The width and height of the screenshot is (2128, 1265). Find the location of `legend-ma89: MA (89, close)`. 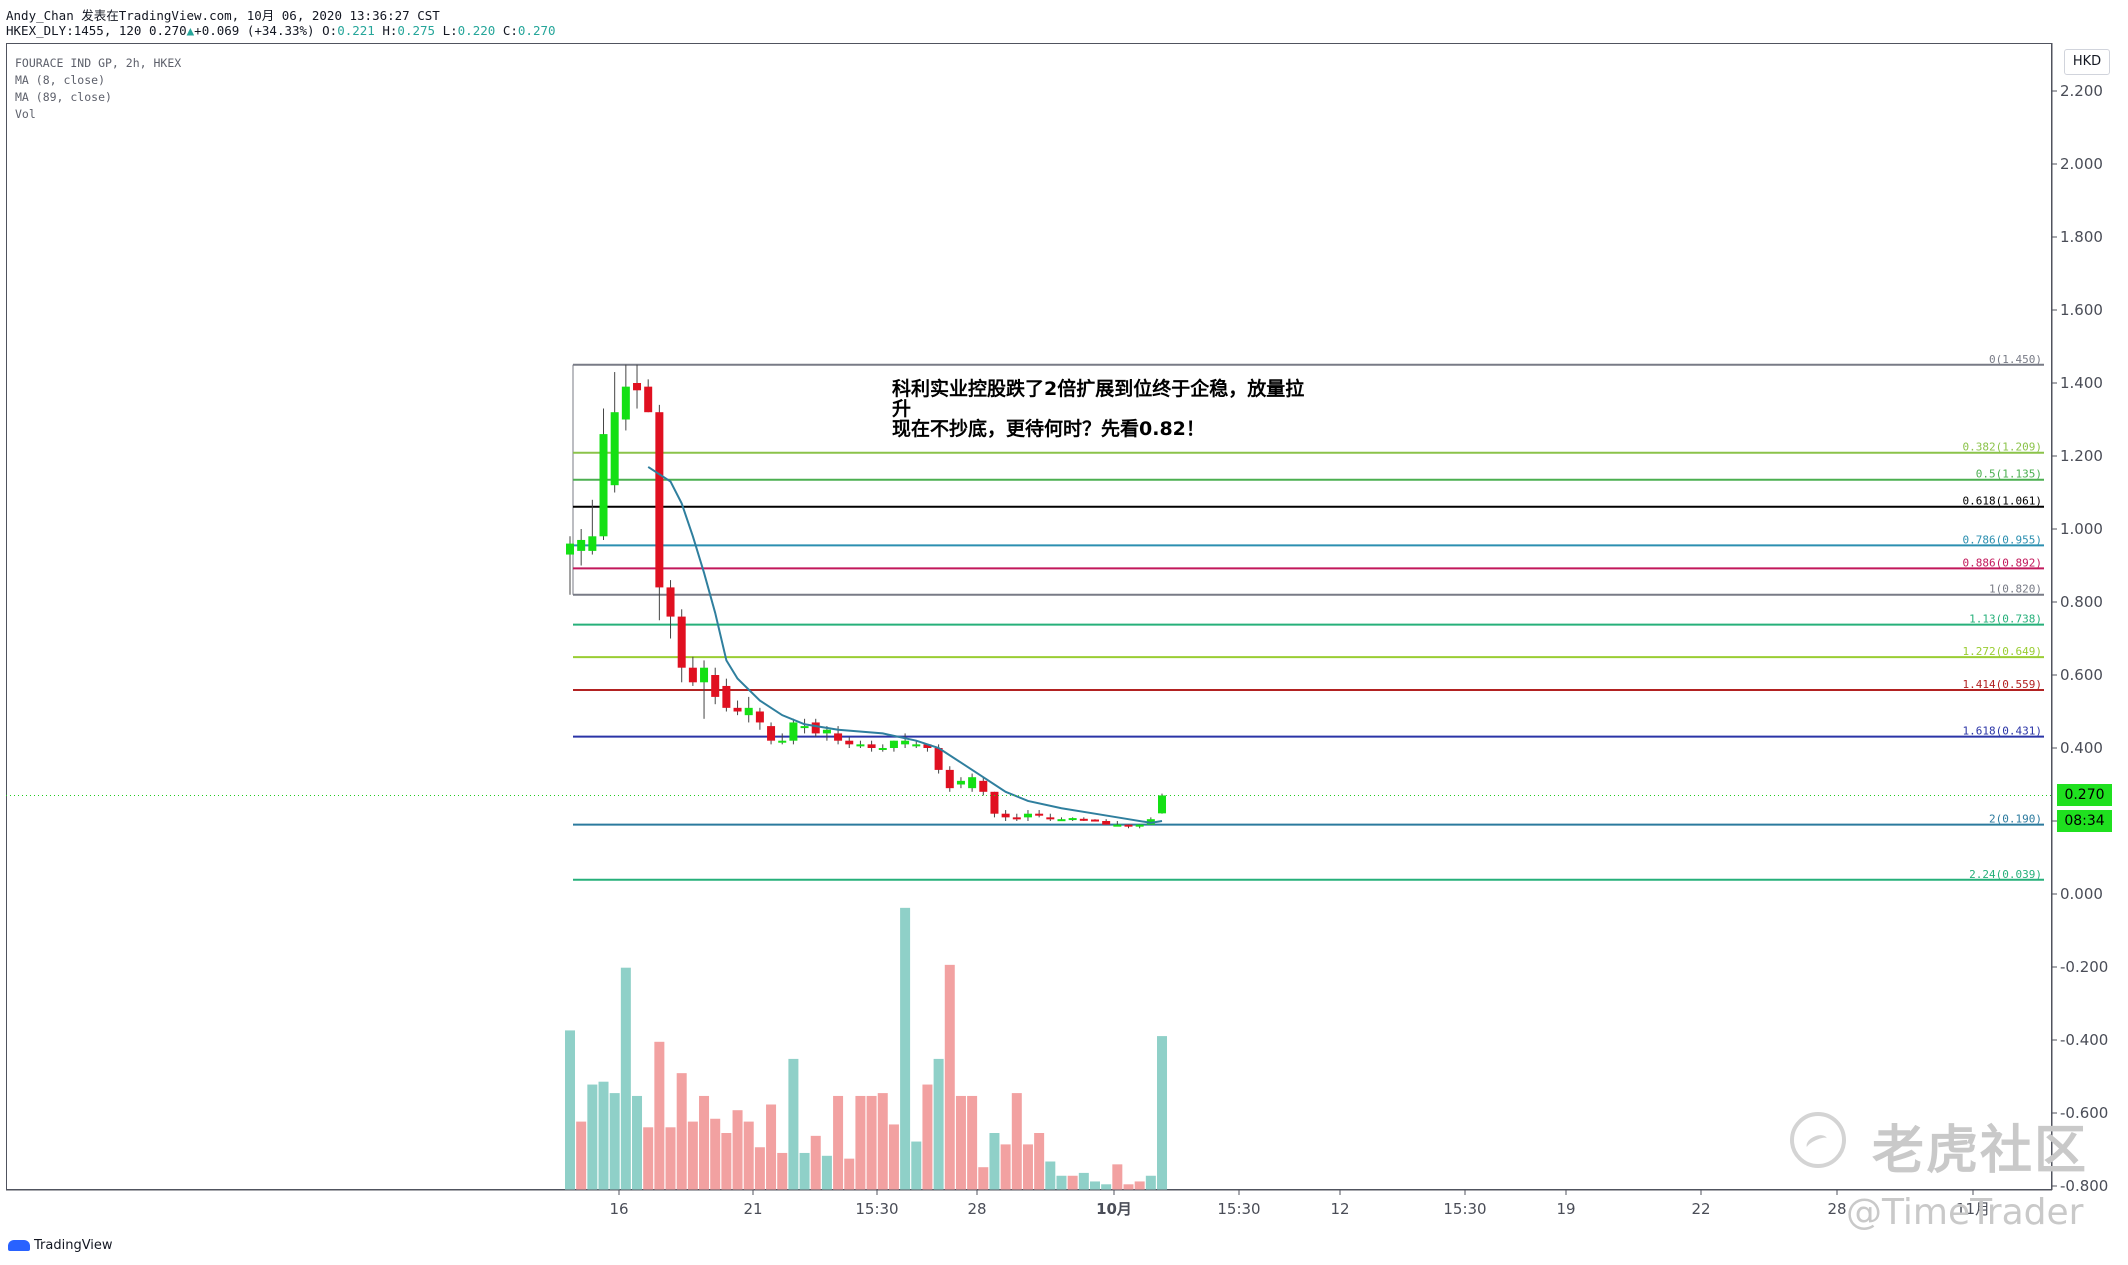

legend-ma89: MA (89, close) is located at coordinates (63, 97).